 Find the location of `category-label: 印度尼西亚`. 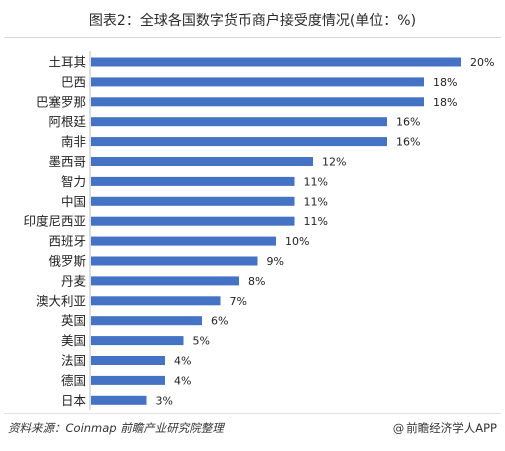

category-label: 印度尼西亚 is located at coordinates (54, 221).